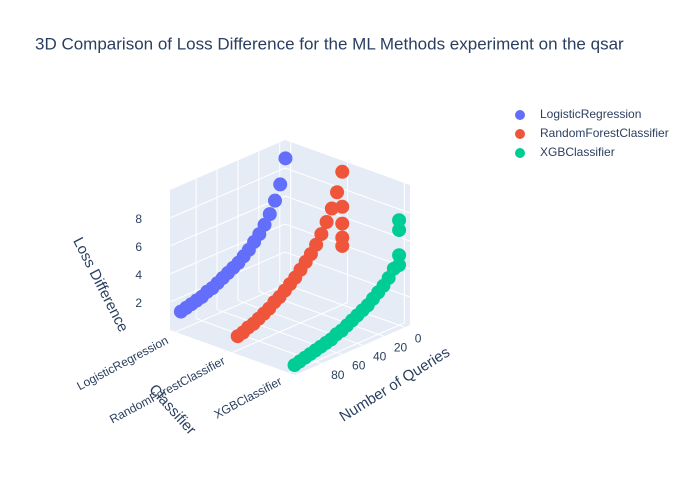  Describe the element at coordinates (138, 275) in the screenshot. I see `z-tick-label: 4` at that location.